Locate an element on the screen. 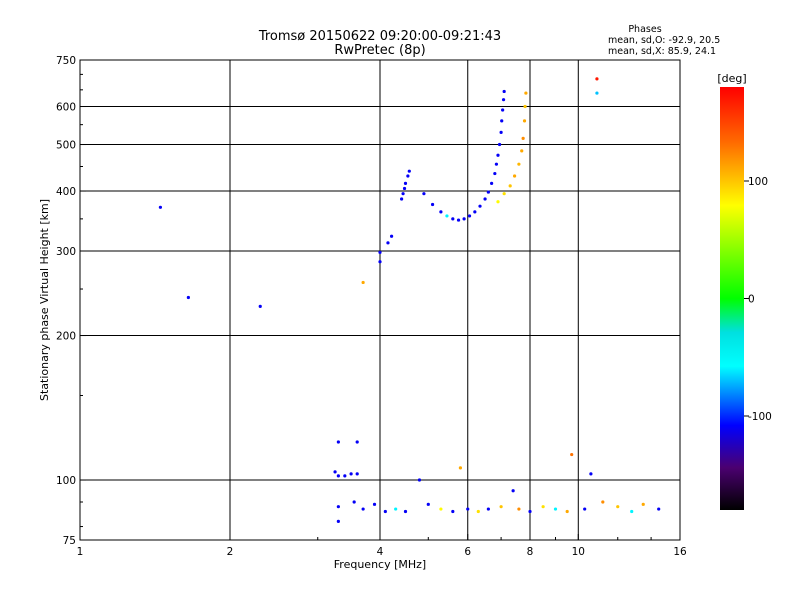 The image size is (800, 600). x-tick-label: 2 is located at coordinates (230, 552).